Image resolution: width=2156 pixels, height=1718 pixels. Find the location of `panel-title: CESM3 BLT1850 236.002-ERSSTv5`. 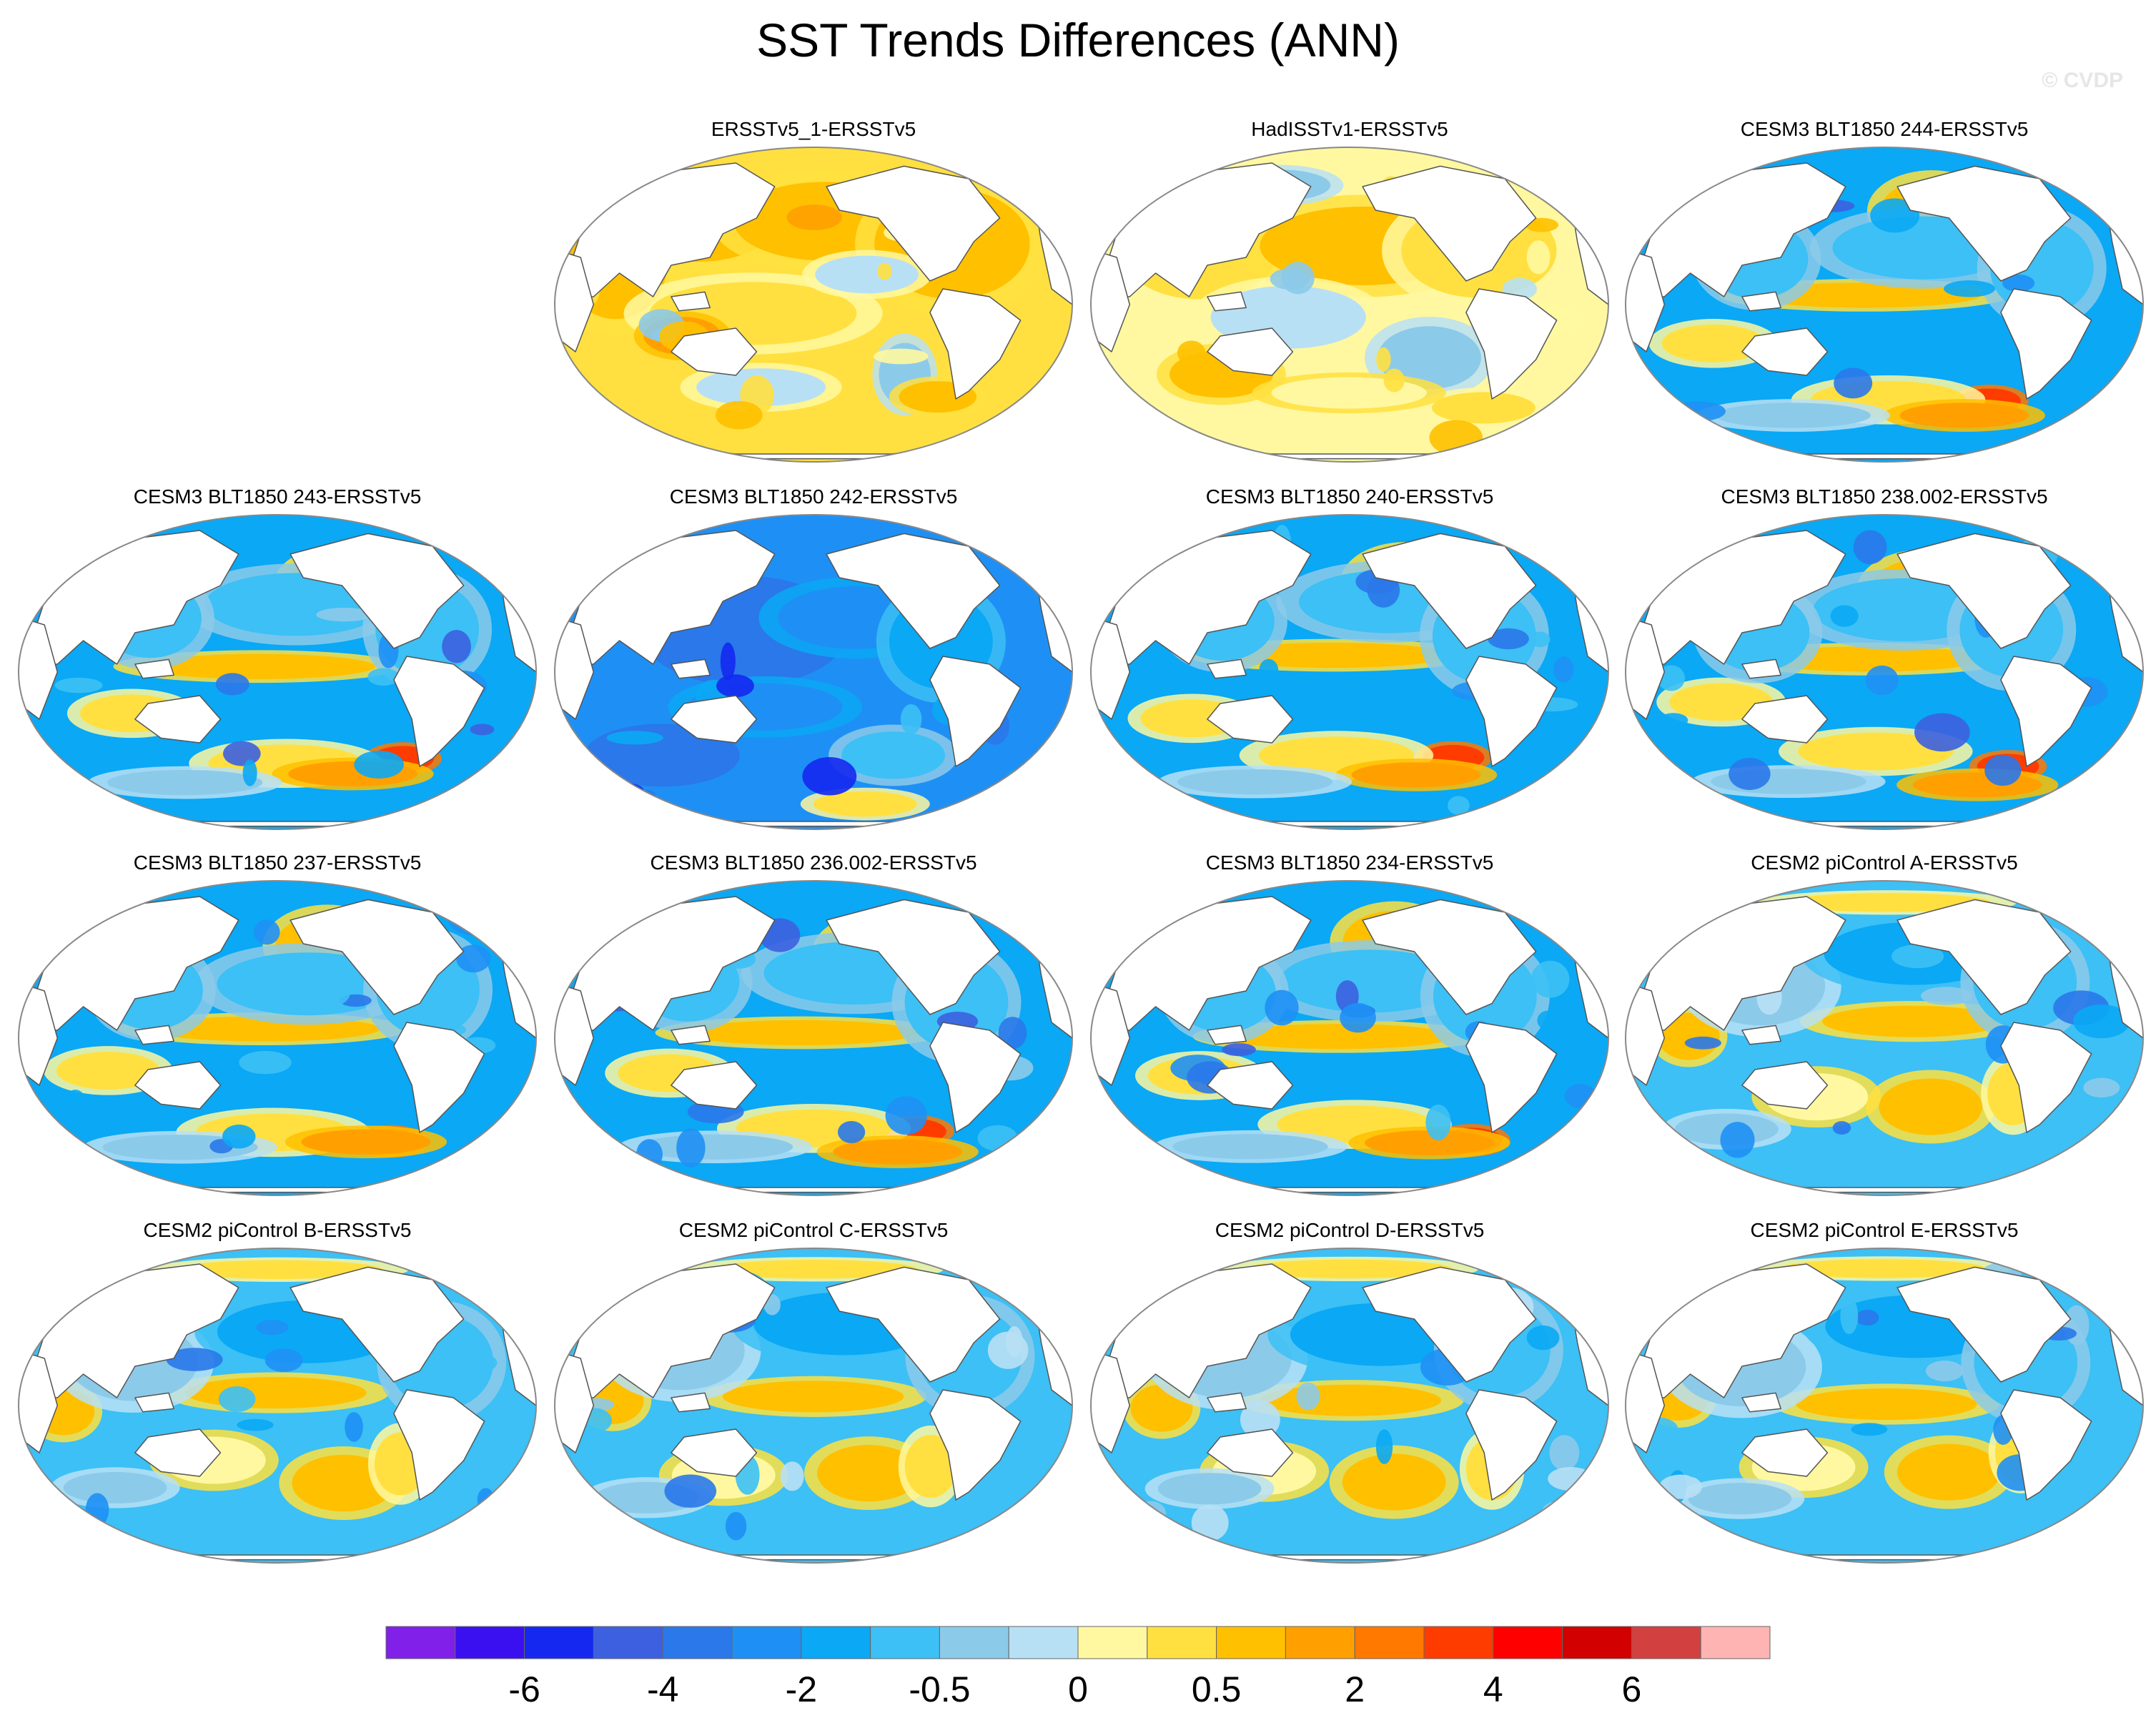

panel-title: CESM3 BLT1850 236.002-ERSSTv5 is located at coordinates (813, 863).